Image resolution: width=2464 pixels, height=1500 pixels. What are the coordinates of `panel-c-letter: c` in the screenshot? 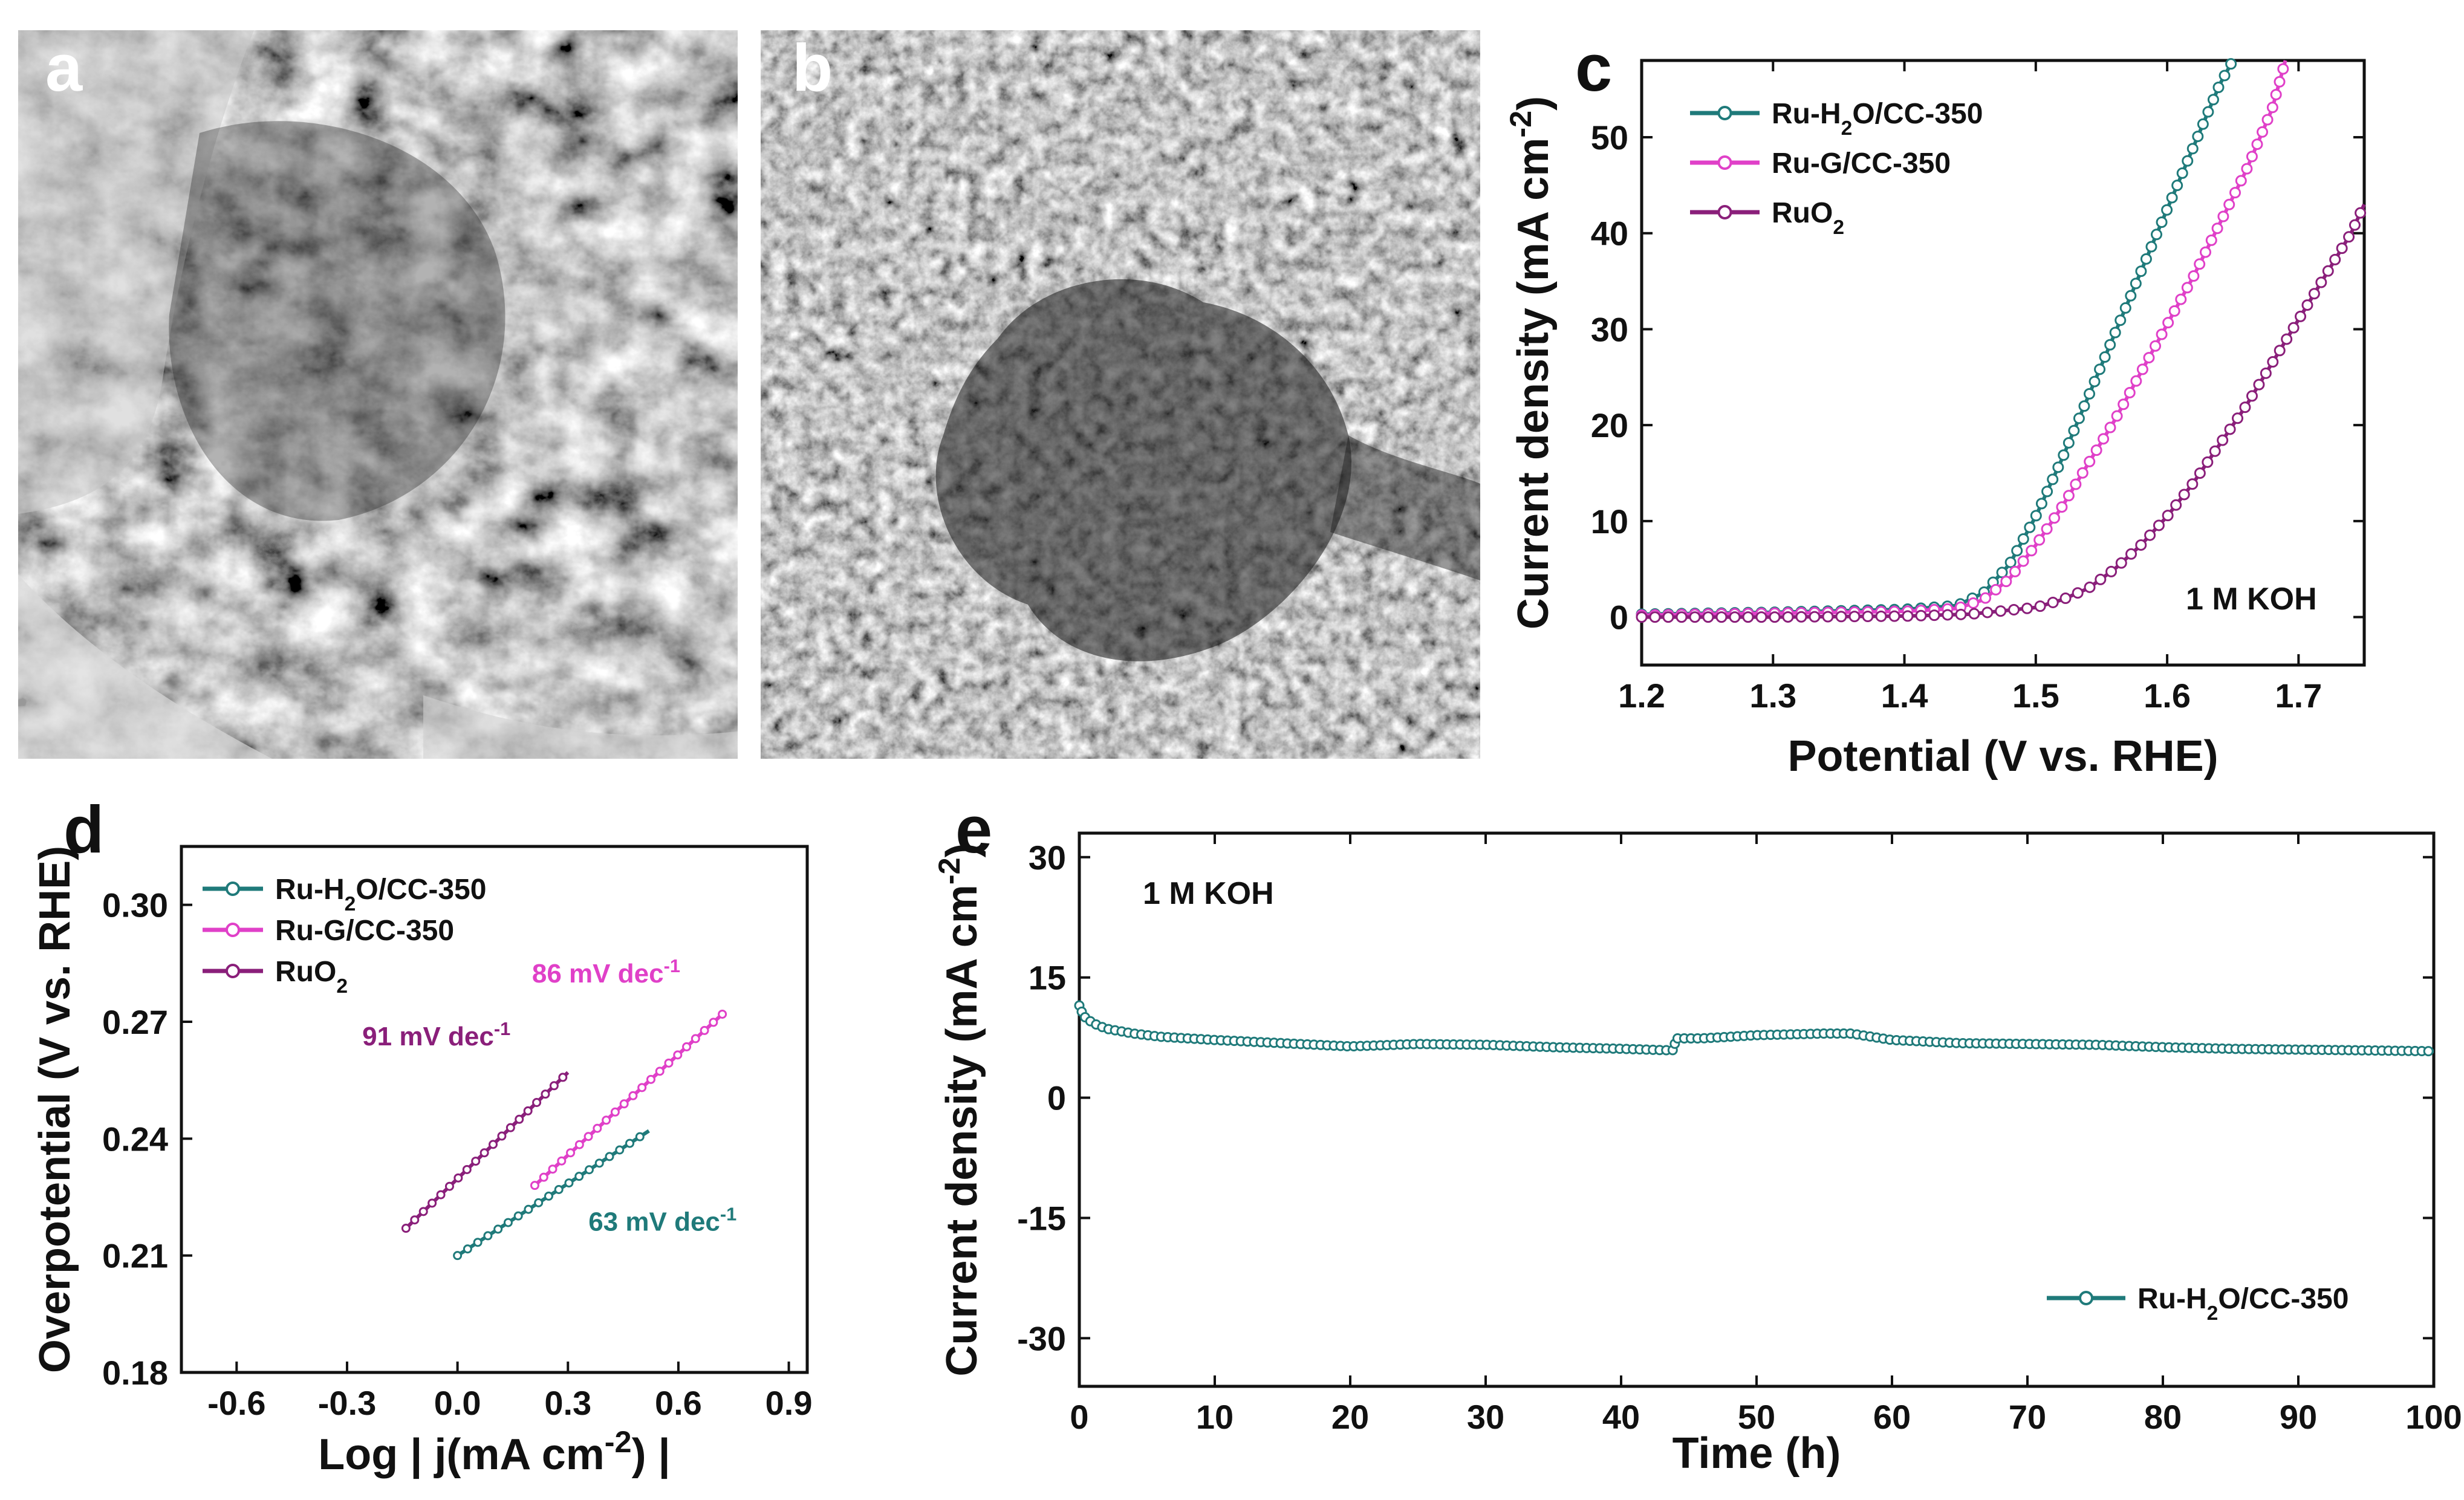 It's located at (1594, 68).